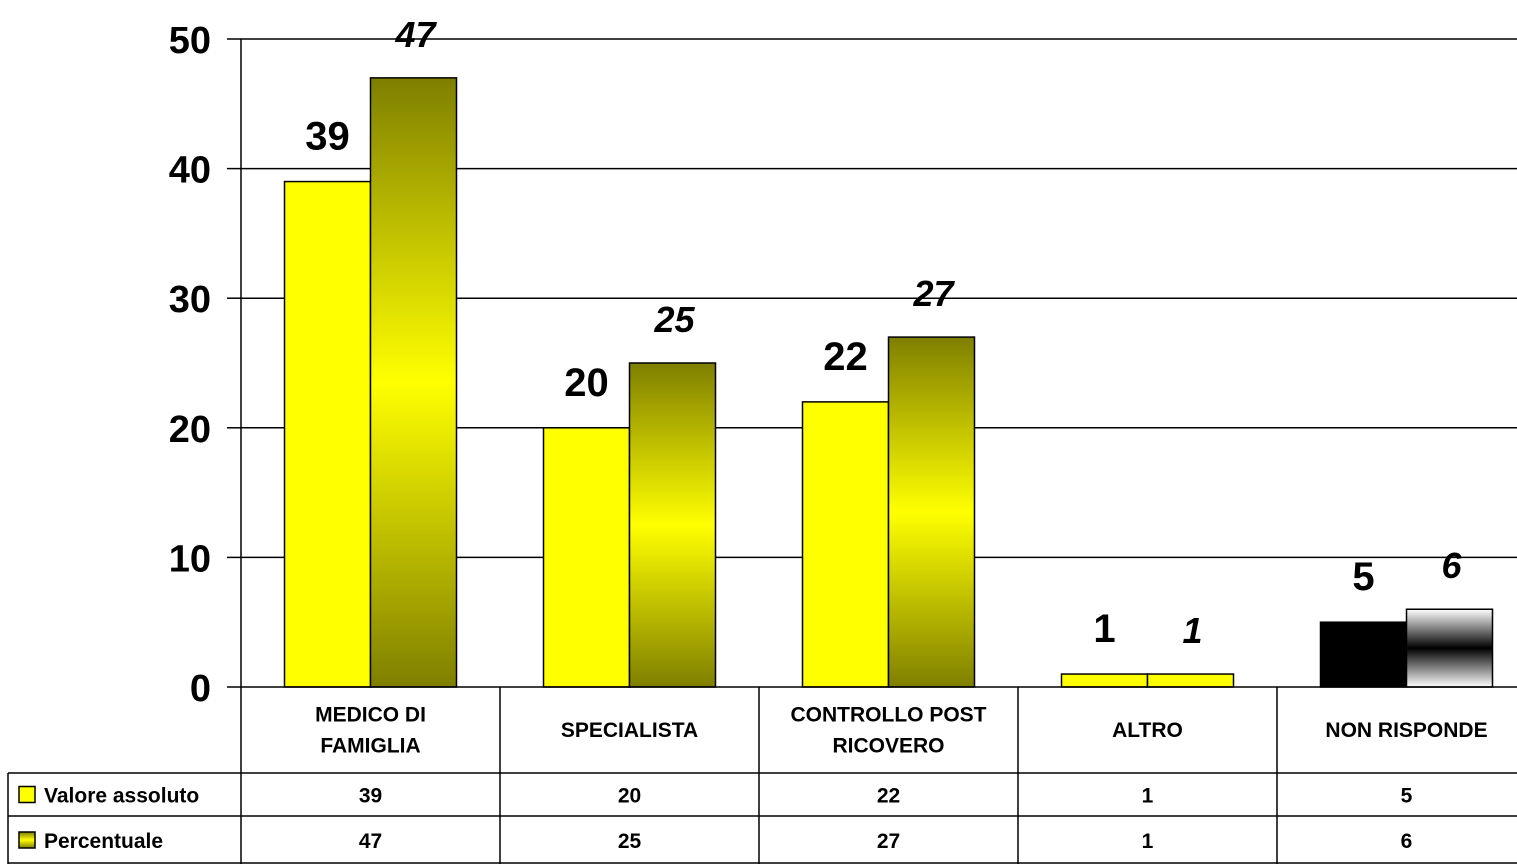 This screenshot has height=864, width=1517. I want to click on data-label-valore-assoluto: 39, so click(327, 137).